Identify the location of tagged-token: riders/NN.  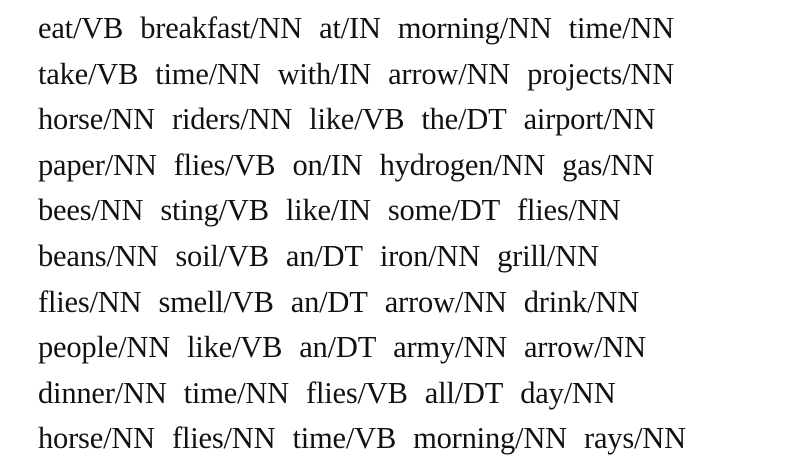
(232, 119).